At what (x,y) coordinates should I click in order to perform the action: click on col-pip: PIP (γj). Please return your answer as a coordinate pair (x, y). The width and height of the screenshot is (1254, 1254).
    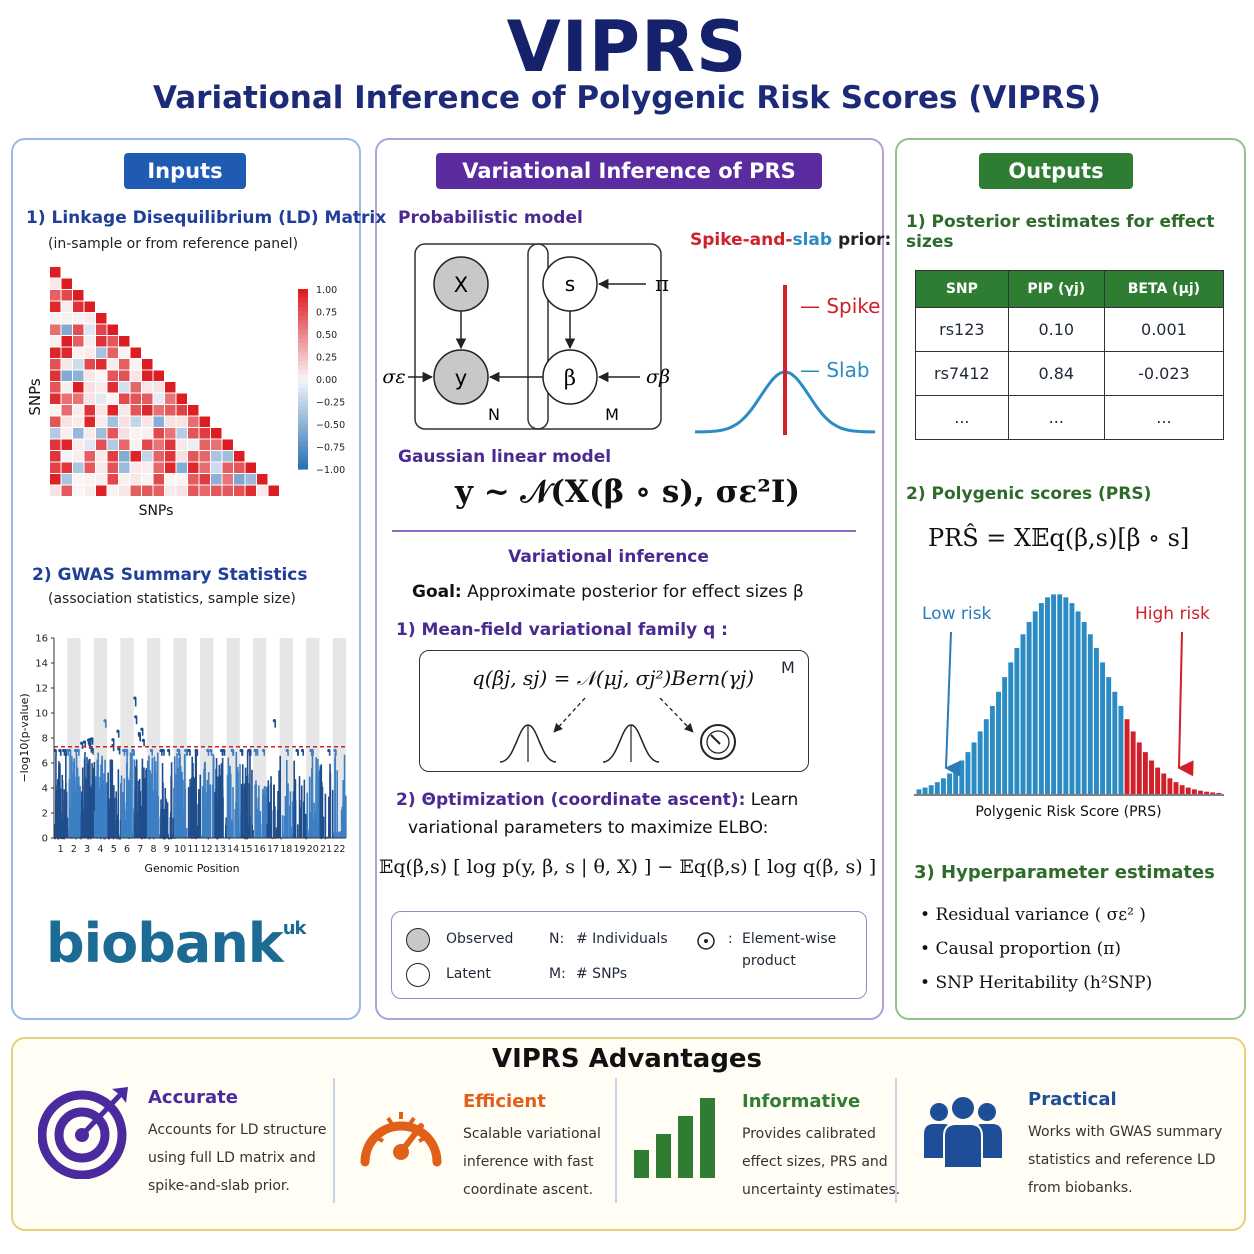
    Looking at the image, I should click on (1056, 289).